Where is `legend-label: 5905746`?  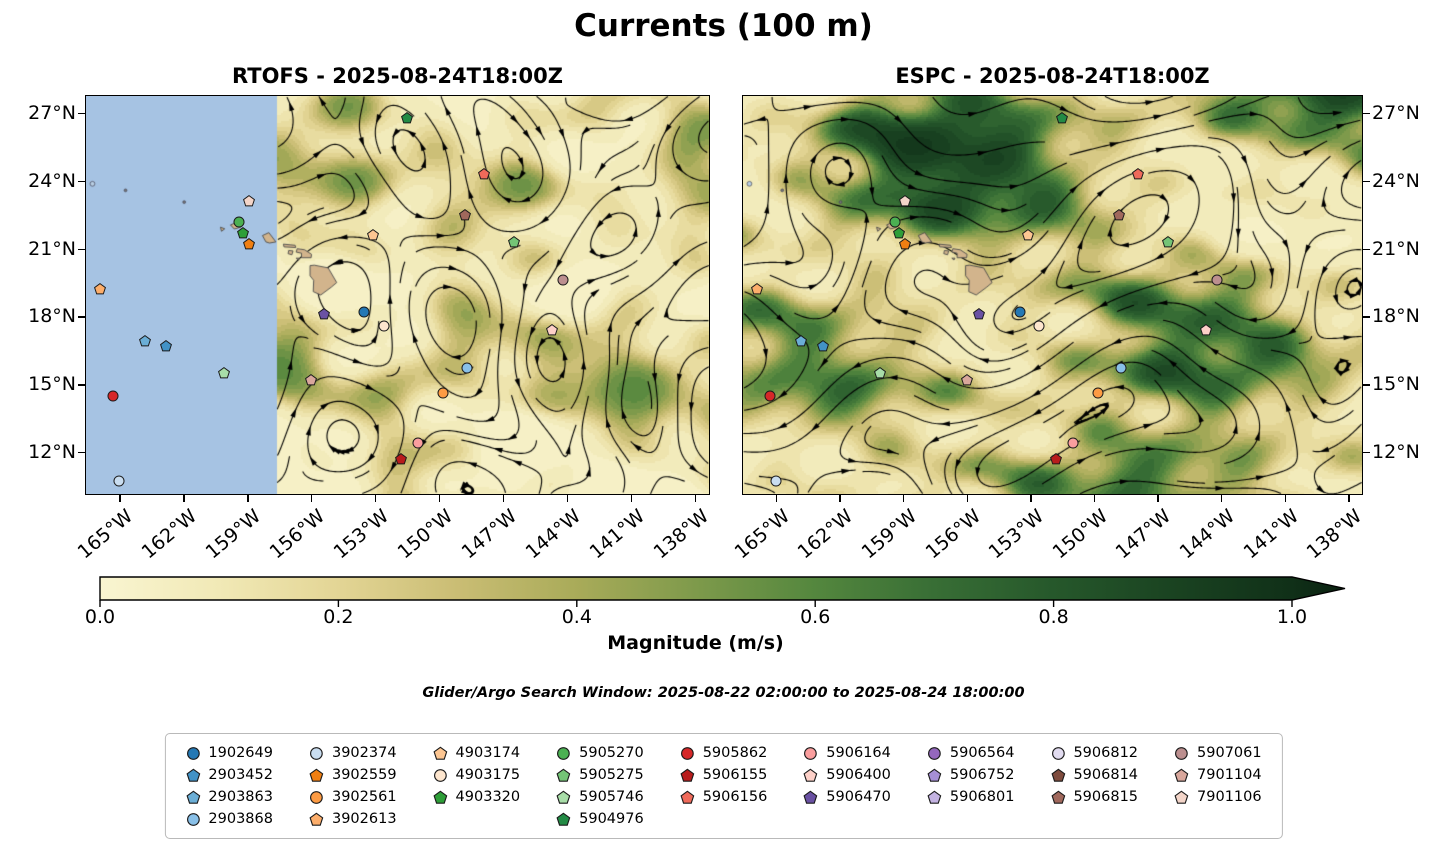
legend-label: 5905746 is located at coordinates (611, 797).